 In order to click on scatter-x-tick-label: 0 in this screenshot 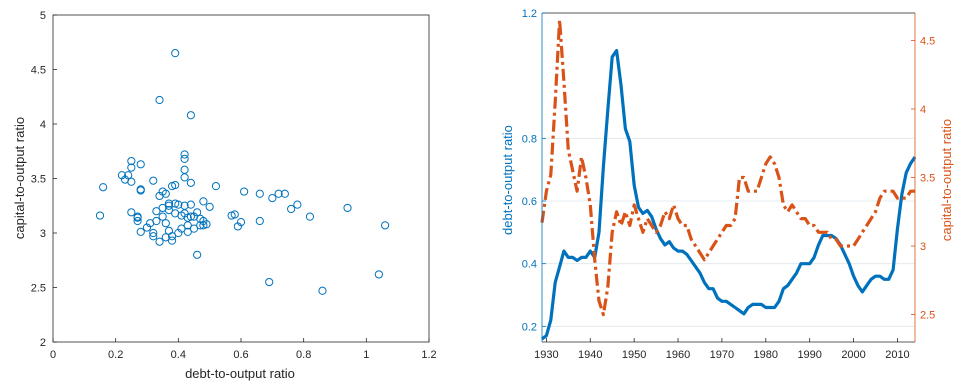, I will do `click(53, 355)`.